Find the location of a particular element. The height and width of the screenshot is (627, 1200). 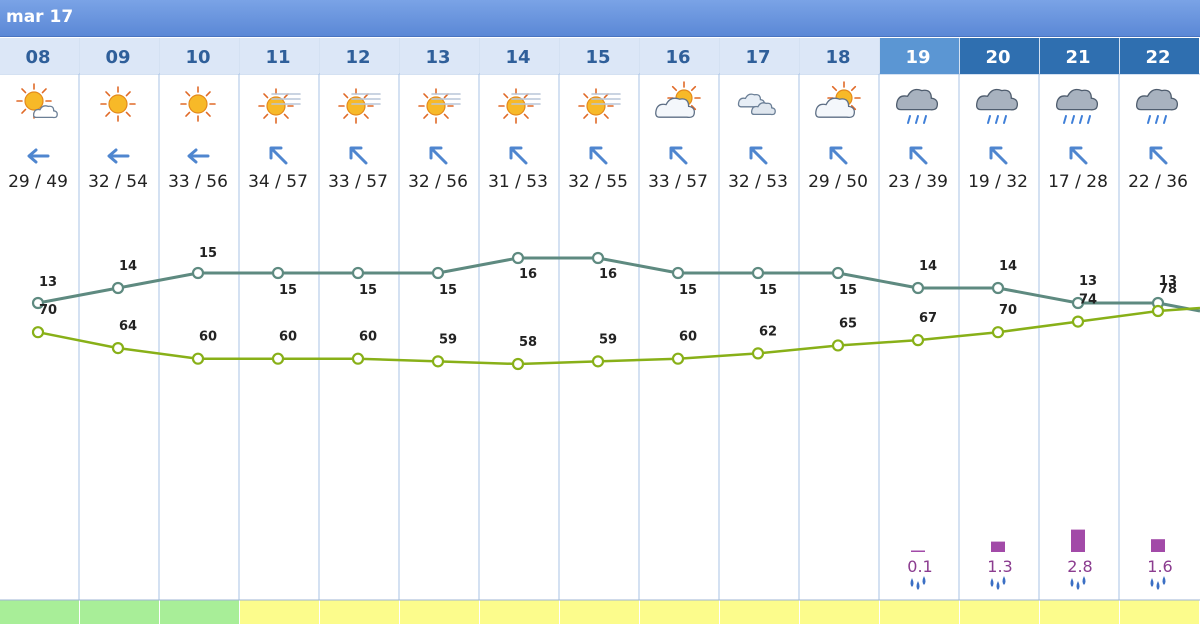

wind-arrow-west-icon is located at coordinates (198, 156).